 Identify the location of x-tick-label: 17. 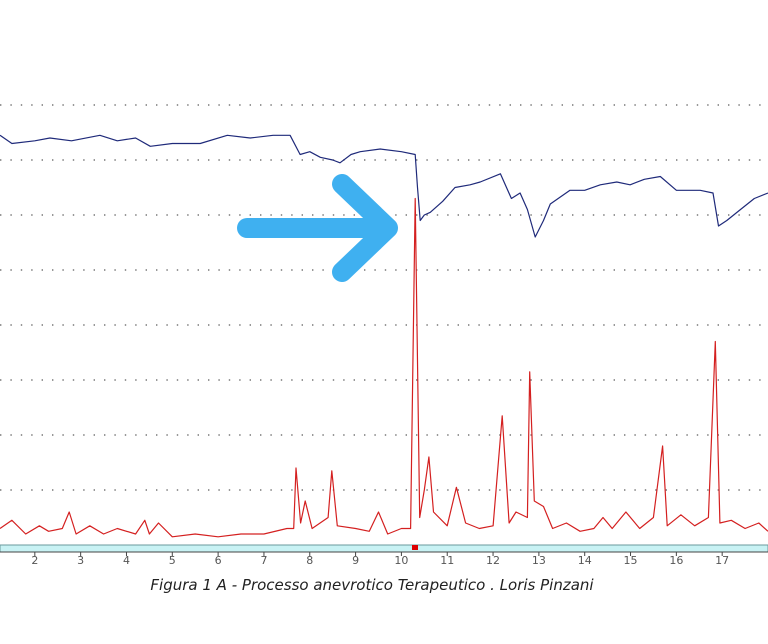
(722, 560).